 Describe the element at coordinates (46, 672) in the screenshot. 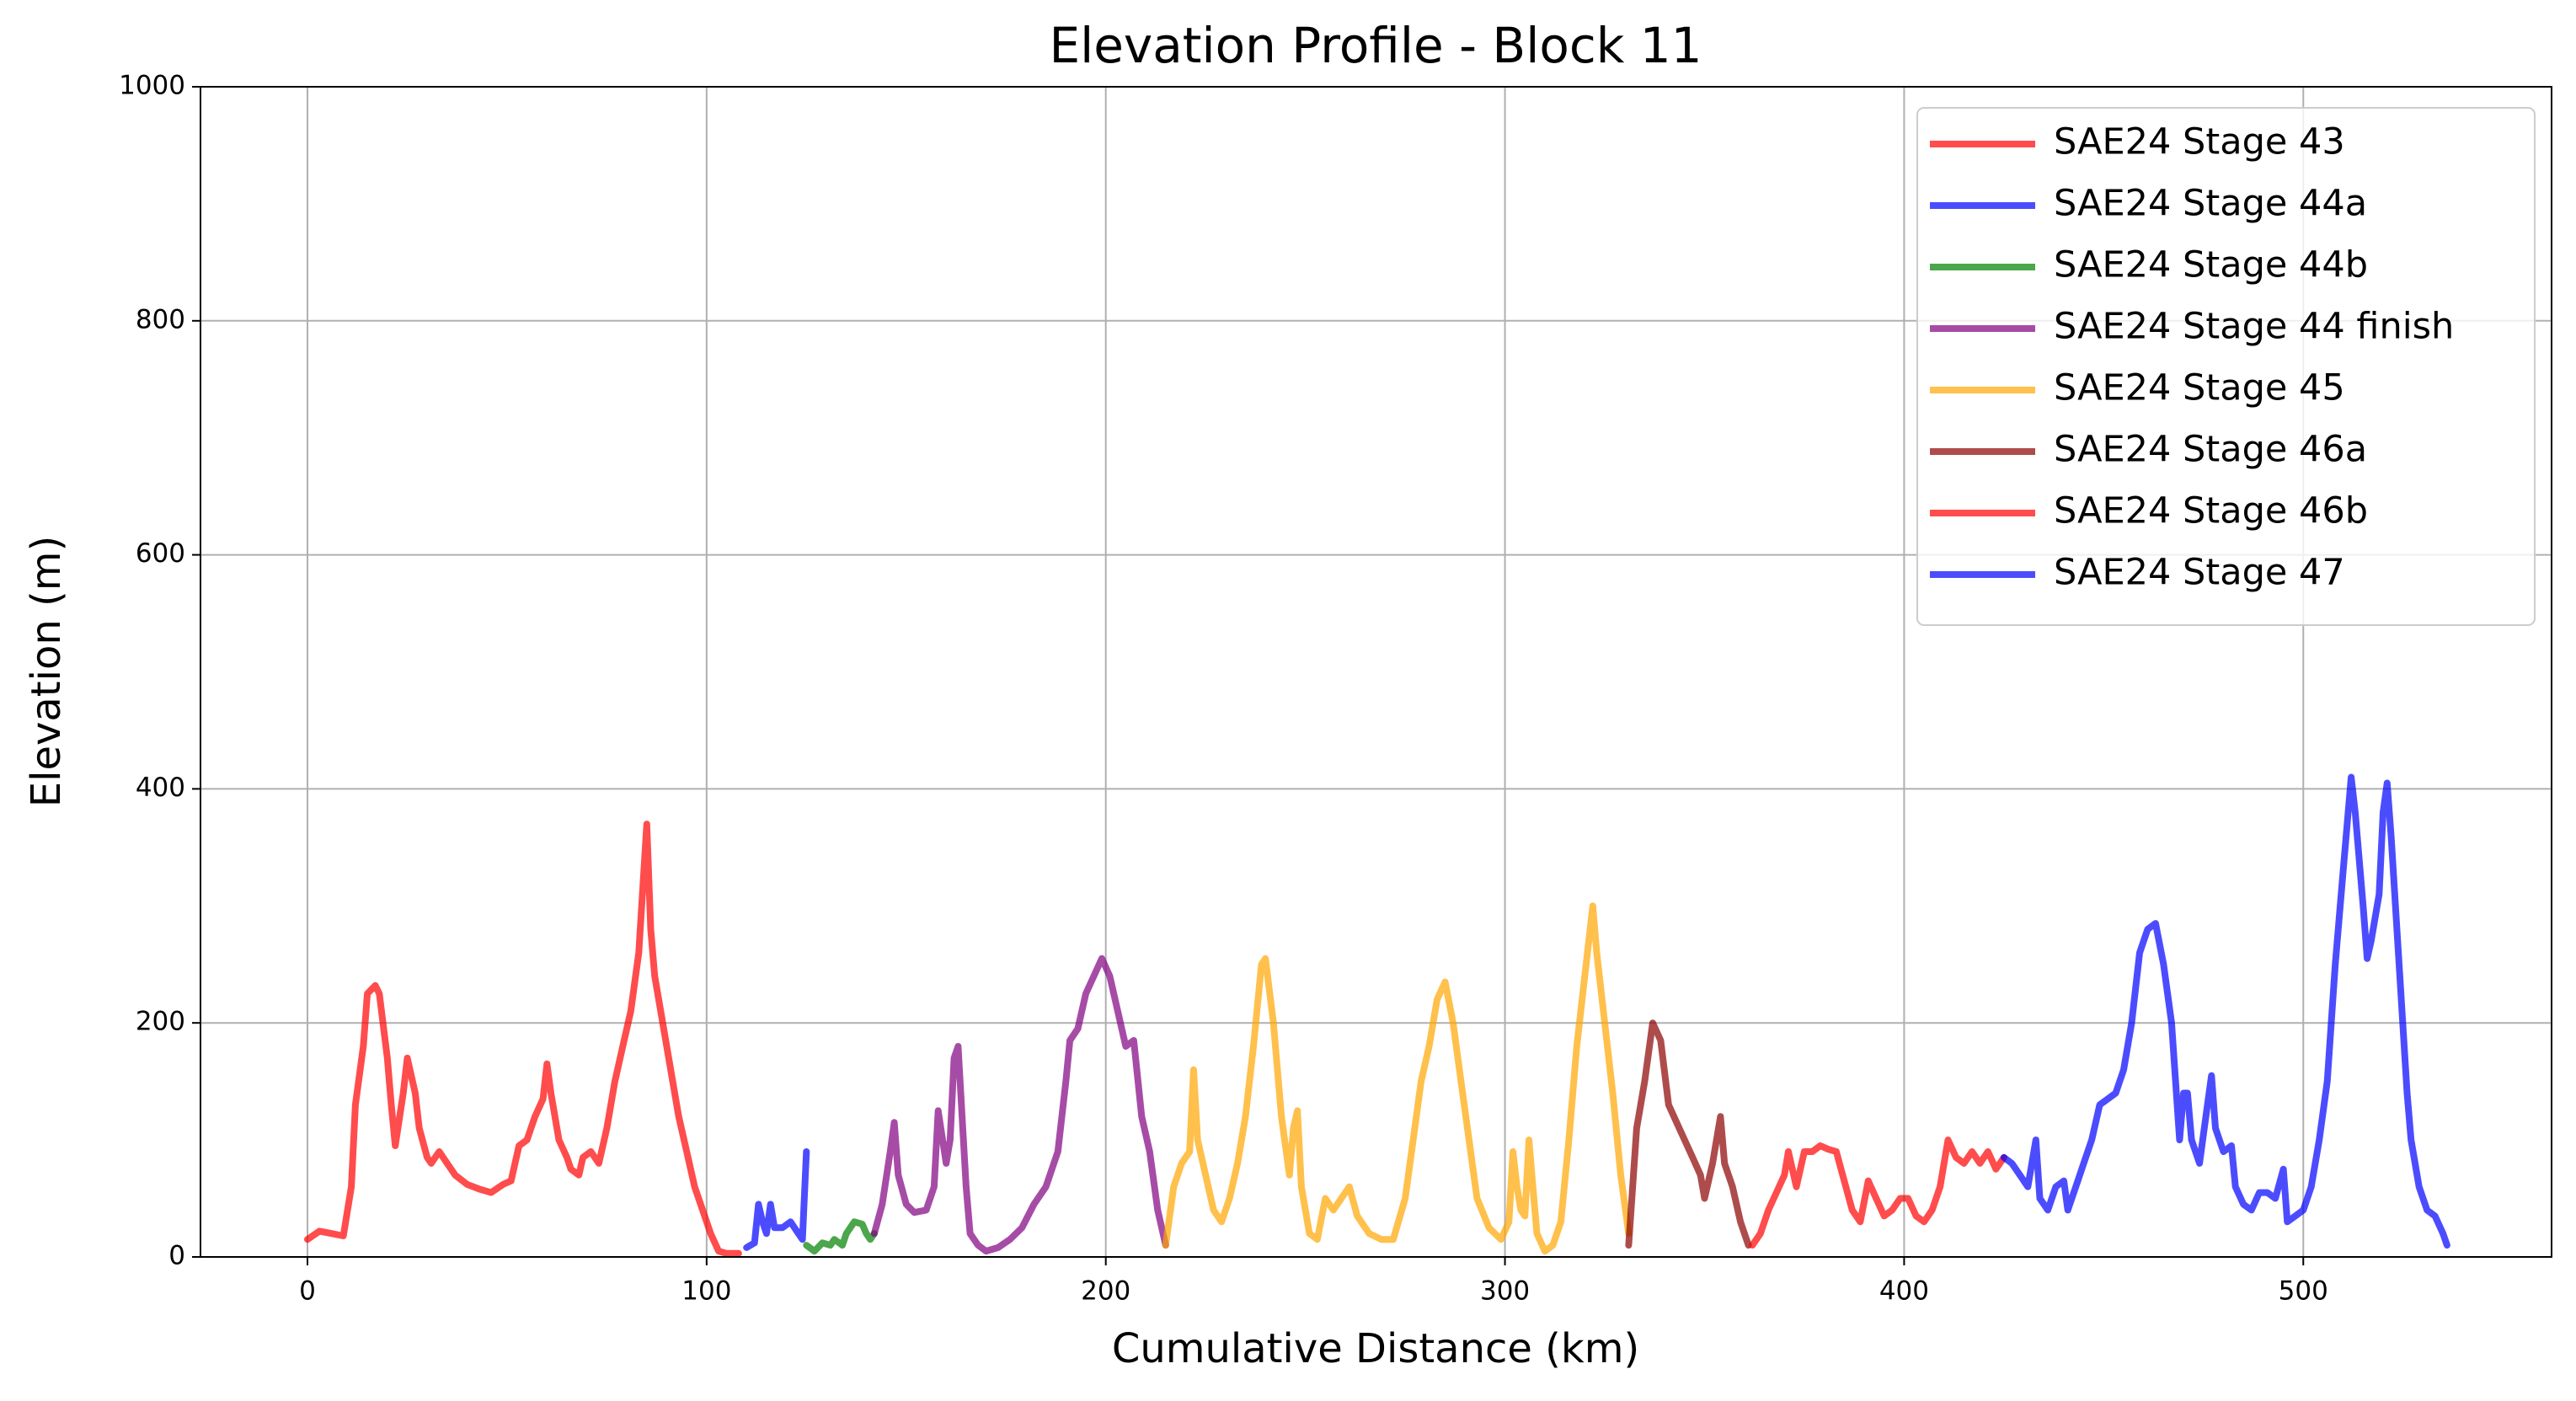

I see `y-axis-label: Elevation (m)` at that location.